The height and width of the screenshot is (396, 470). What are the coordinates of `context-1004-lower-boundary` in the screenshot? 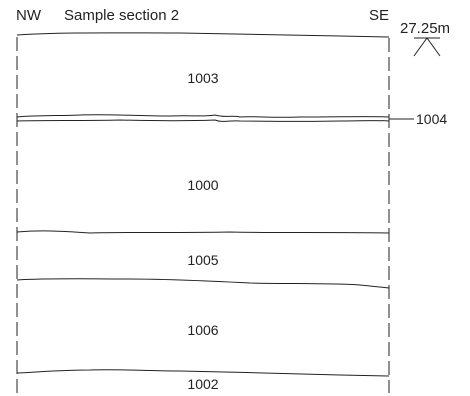 It's located at (203, 120).